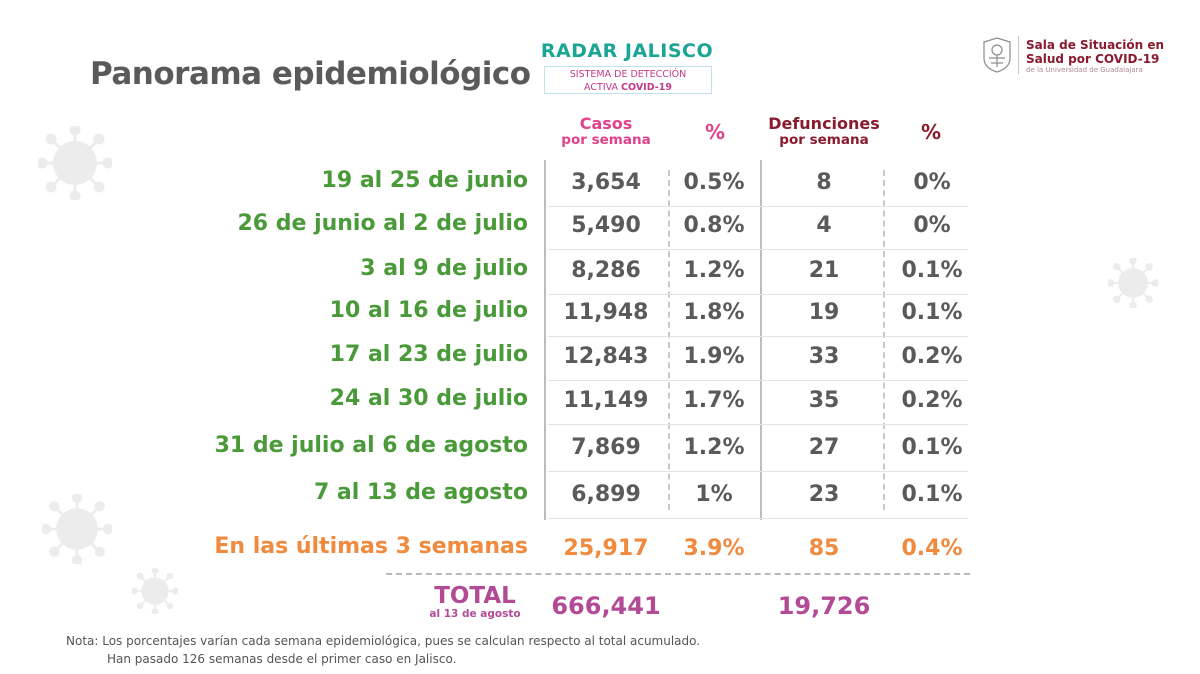 Image resolution: width=1200 pixels, height=674 pixels. What do you see at coordinates (428, 310) in the screenshot?
I see `row-label: 10 al 16 de julio` at bounding box center [428, 310].